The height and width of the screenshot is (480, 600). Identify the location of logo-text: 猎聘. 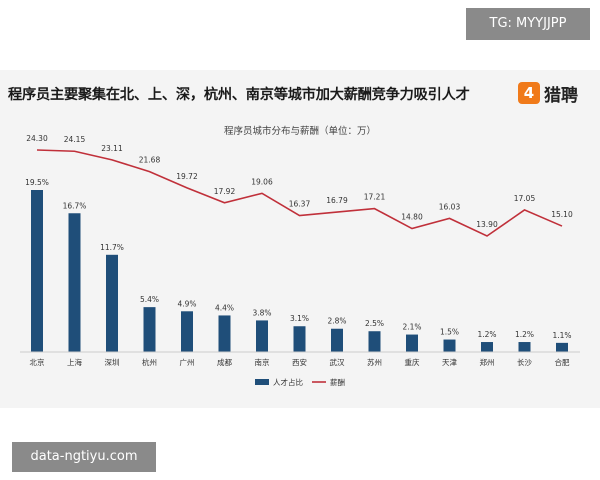
(561, 95).